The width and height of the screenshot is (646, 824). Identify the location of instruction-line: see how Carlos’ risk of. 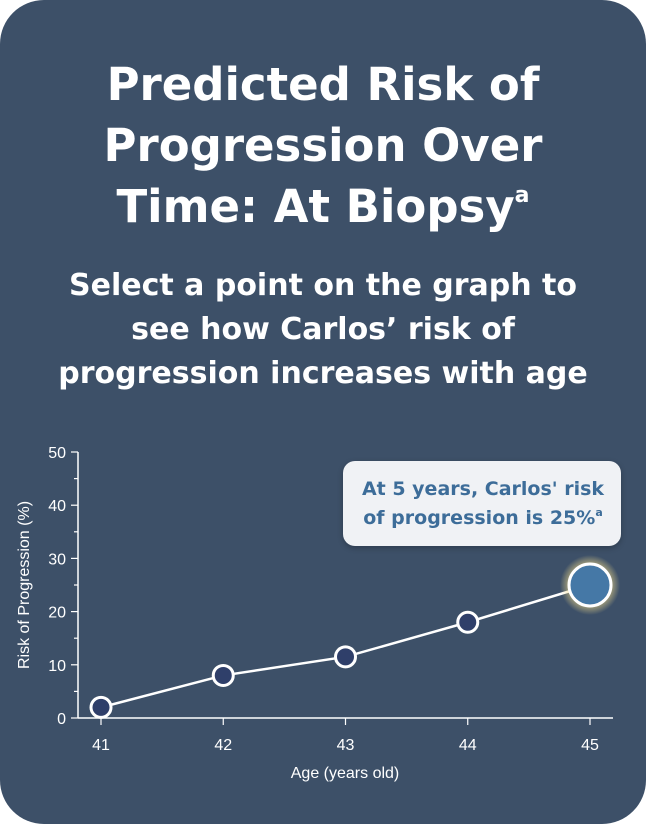
(323, 329).